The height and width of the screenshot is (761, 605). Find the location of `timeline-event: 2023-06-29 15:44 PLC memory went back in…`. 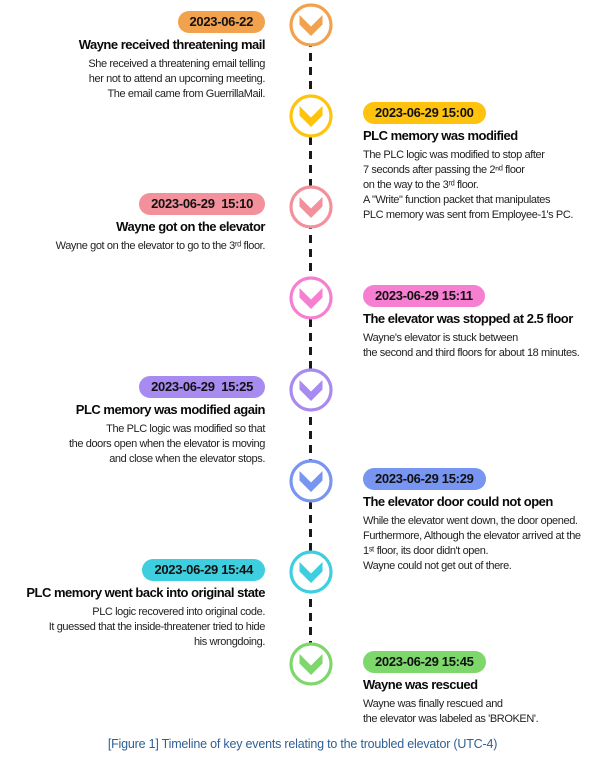

timeline-event: 2023-06-29 15:44 PLC memory went back in… is located at coordinates (133, 604).